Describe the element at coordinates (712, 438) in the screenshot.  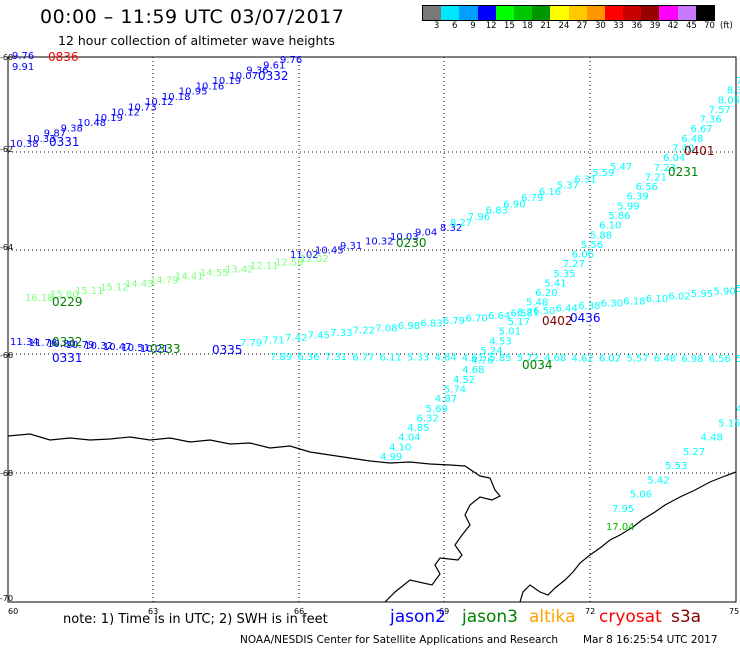
I see `wave-height-label: 4.48` at that location.